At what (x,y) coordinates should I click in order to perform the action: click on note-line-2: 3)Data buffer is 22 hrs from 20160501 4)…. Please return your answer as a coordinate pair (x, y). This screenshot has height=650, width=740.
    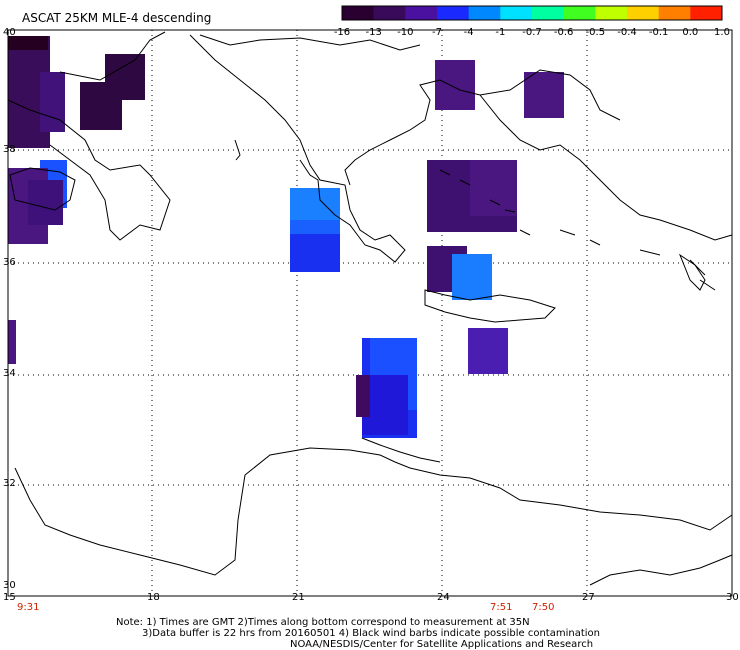
    Looking at the image, I should click on (371, 633).